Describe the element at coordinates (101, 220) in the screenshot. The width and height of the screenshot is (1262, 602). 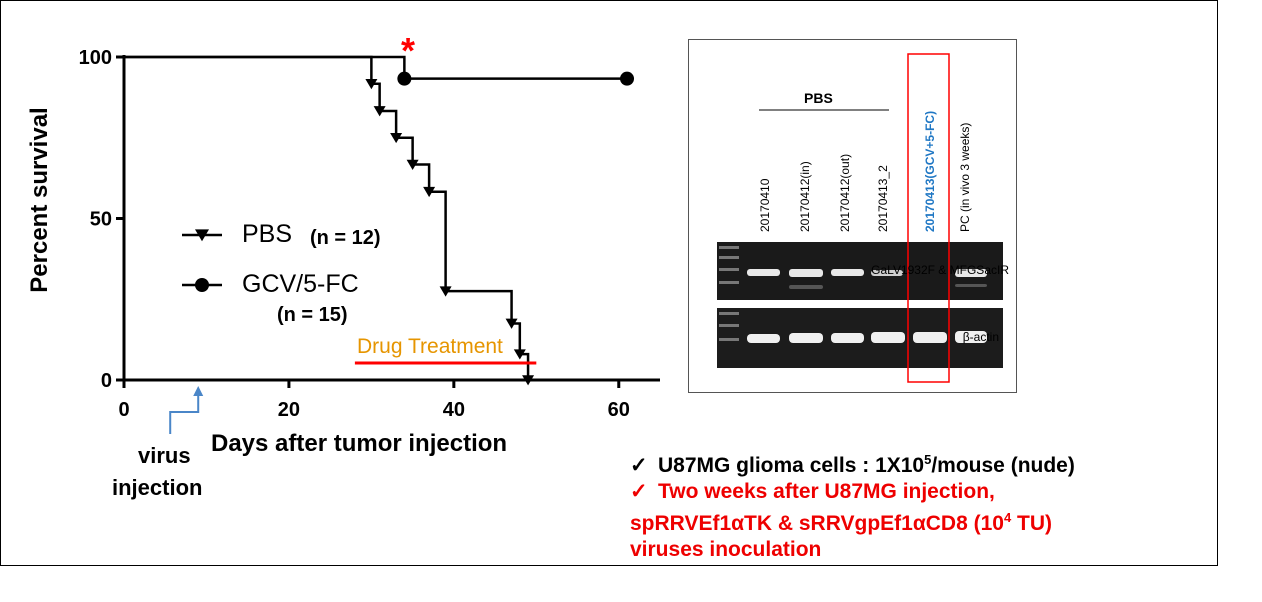
I see `y-tick-label: 50` at that location.